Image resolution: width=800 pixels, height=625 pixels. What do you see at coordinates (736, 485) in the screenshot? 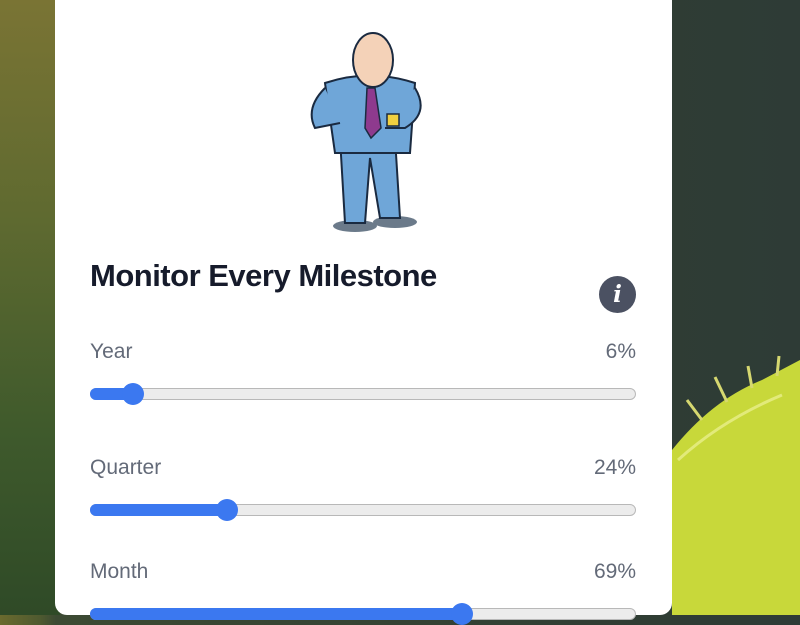
I see `leaf-background-image` at bounding box center [736, 485].